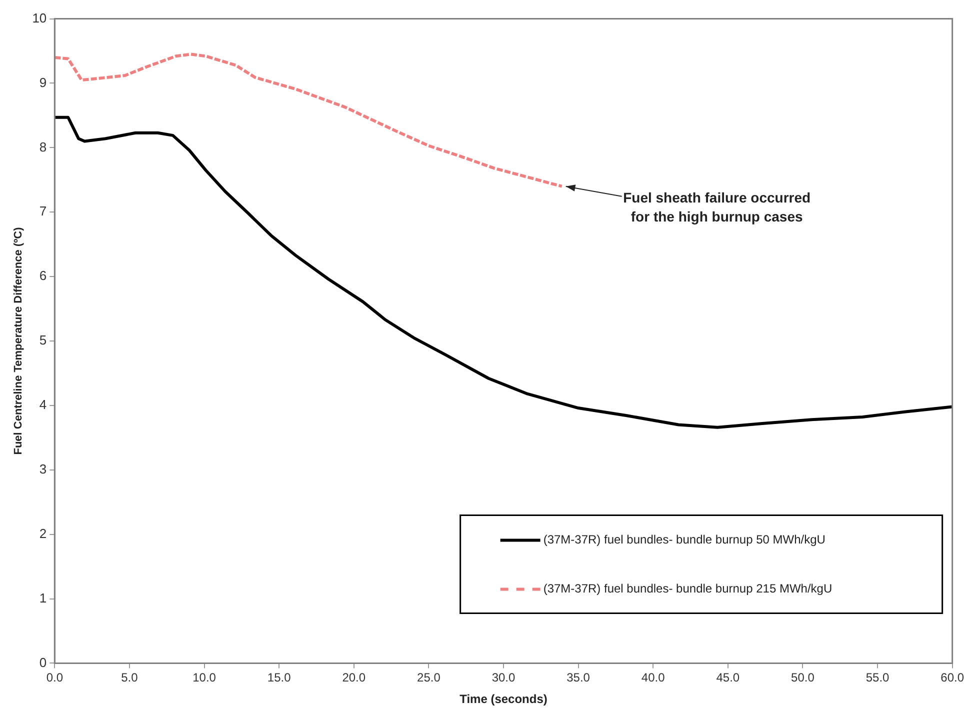  What do you see at coordinates (43, 340) in the screenshot?
I see `y-tick-label: 5` at bounding box center [43, 340].